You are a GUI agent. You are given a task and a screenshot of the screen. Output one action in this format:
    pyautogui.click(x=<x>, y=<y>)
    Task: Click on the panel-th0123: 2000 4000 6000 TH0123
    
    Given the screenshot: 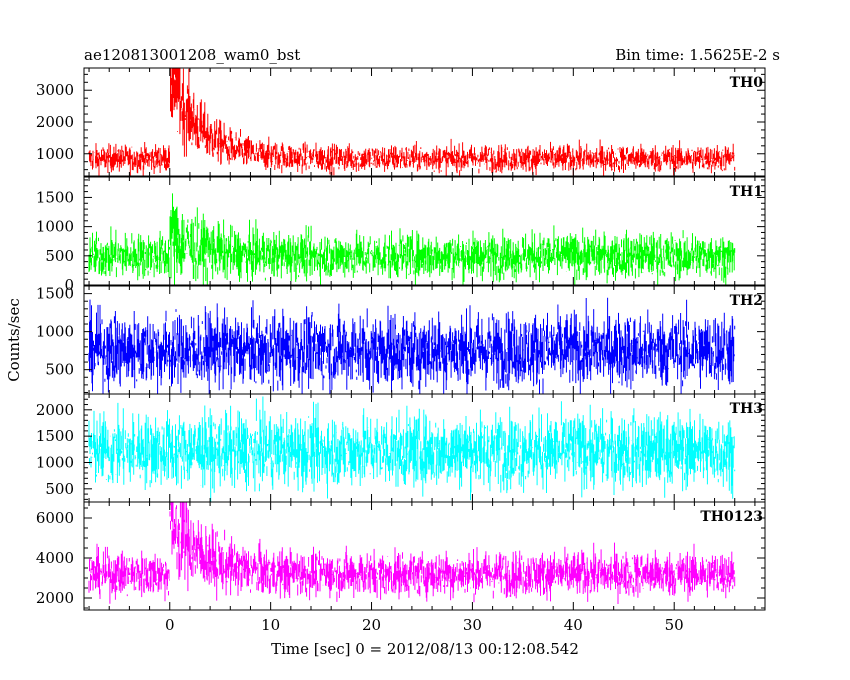 What is the action you would take?
    pyautogui.click(x=401, y=556)
    